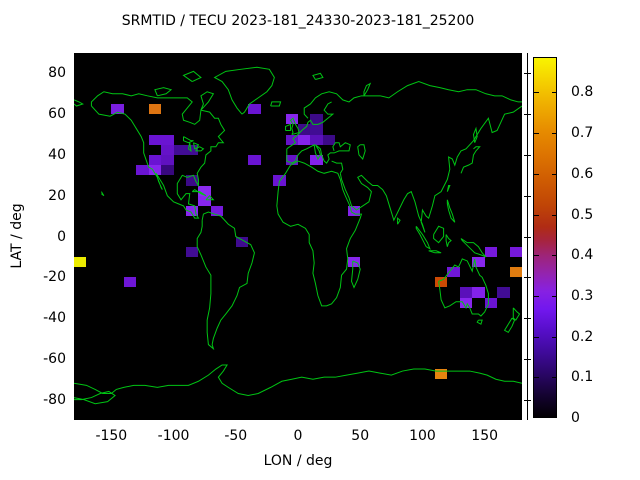 Image resolution: width=640 pixels, height=480 pixels. What do you see at coordinates (54, 277) in the screenshot?
I see `y-tick-label: -20` at bounding box center [54, 277].